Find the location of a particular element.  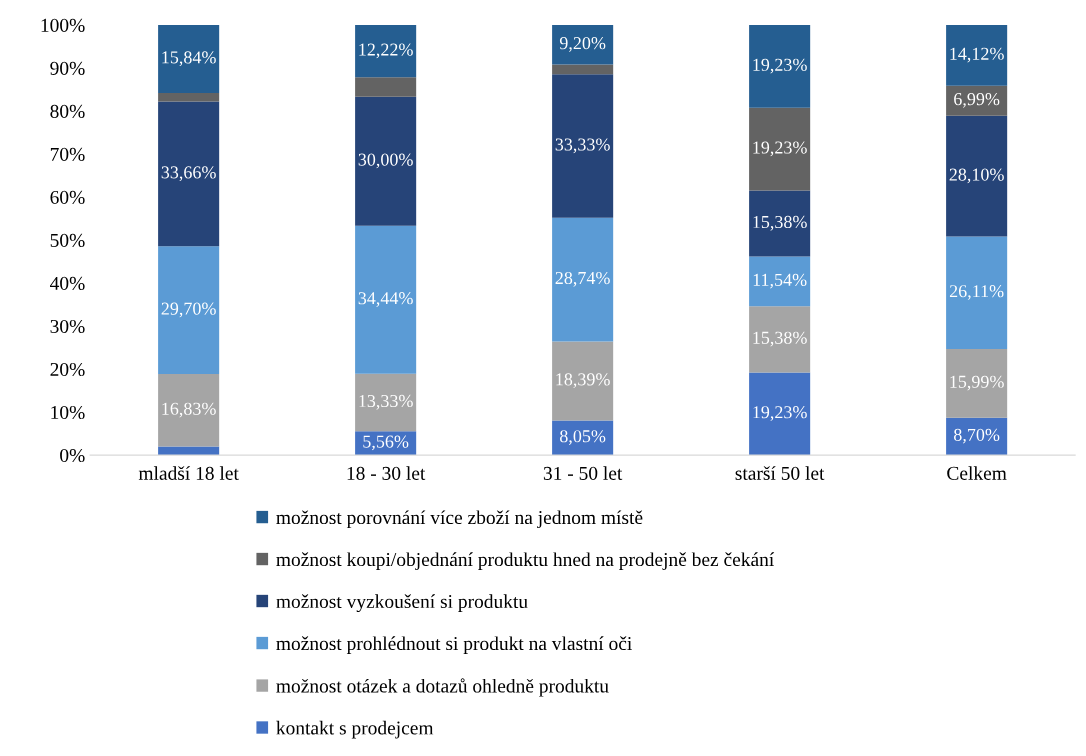

data-label: 8,05% is located at coordinates (583, 437).